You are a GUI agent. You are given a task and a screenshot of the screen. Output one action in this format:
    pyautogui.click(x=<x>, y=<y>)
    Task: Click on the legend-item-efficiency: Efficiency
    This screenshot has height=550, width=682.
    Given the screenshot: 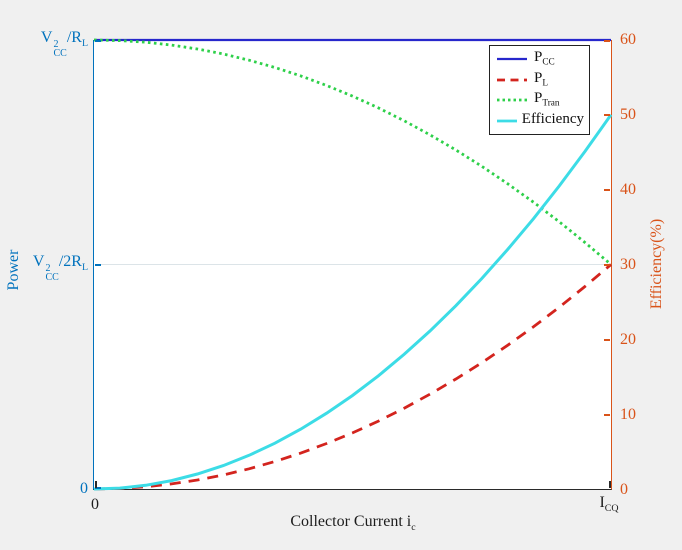 What is the action you would take?
    pyautogui.click(x=539, y=120)
    